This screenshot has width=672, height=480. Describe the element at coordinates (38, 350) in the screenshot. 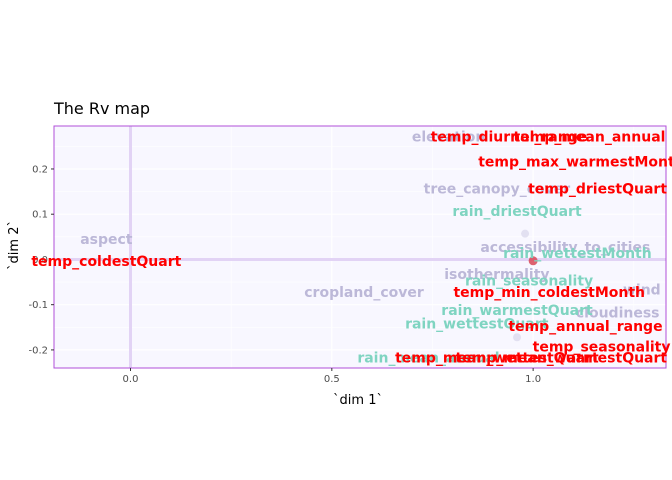

I see `y-tick-label: -0.2` at that location.